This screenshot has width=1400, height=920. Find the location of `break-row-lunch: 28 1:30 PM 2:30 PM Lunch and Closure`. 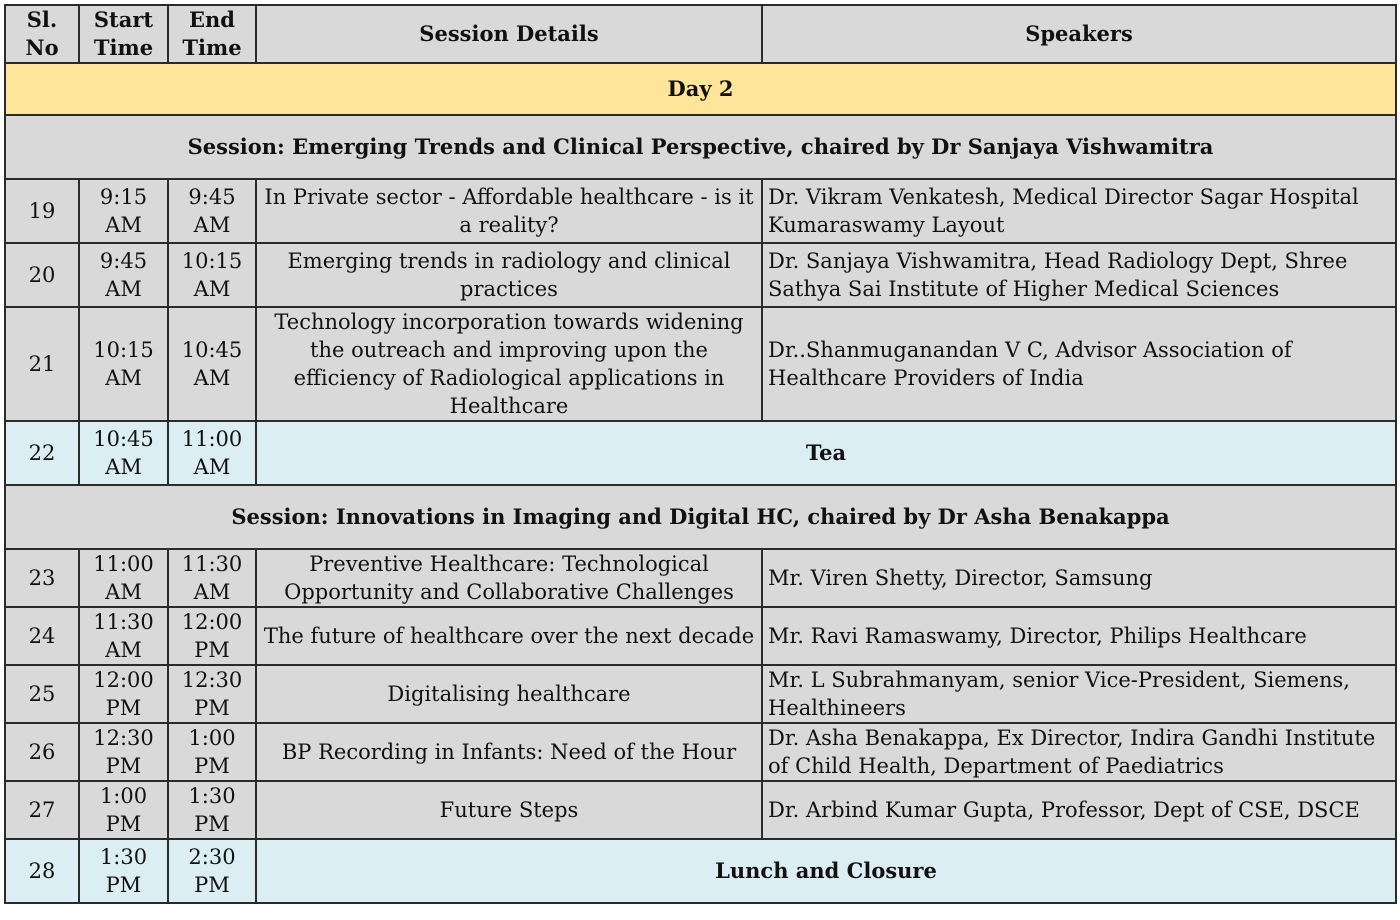

break-row-lunch: 28 1:30 PM 2:30 PM Lunch and Closure is located at coordinates (700, 871).